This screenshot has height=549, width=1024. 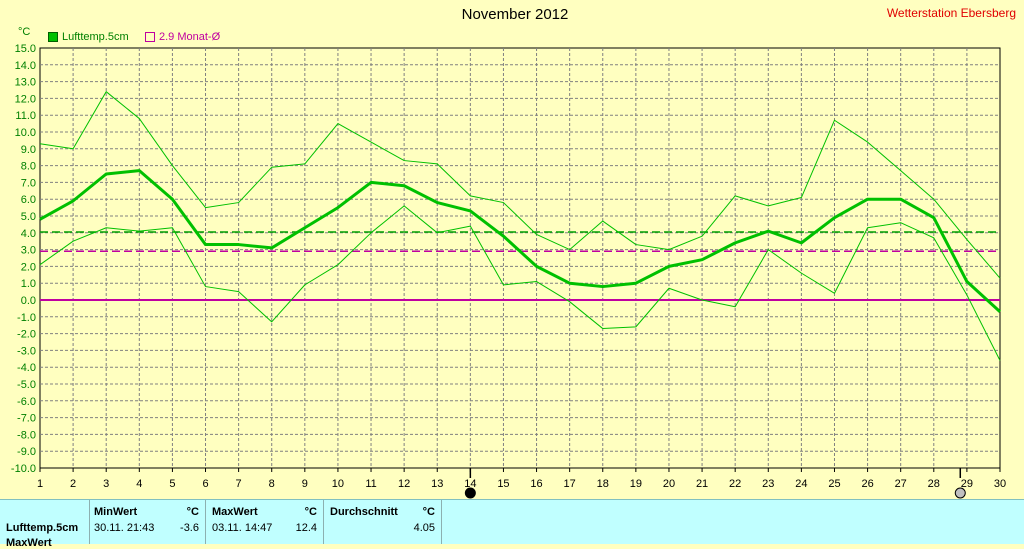 I want to click on x-tick-label: 5, so click(x=172, y=484).